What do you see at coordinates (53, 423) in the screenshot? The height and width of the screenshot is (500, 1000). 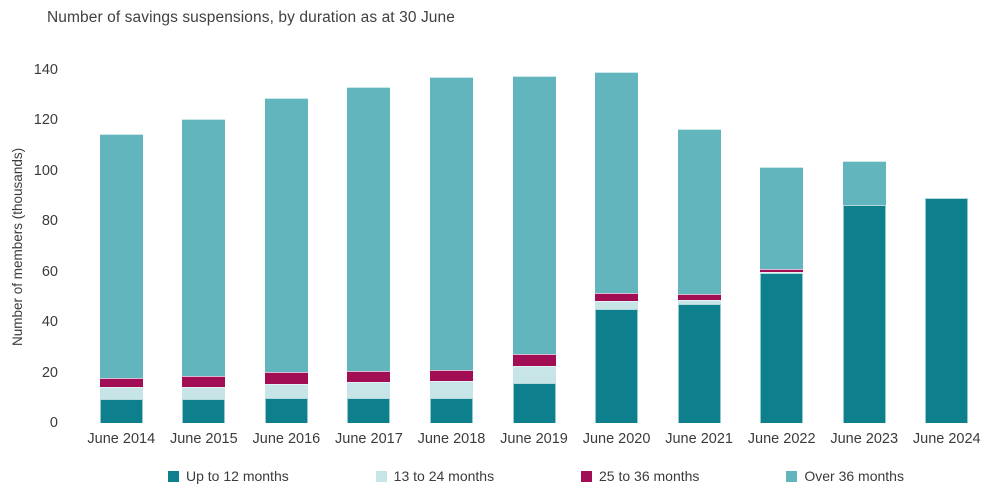 I see `y-tick-label: 0` at bounding box center [53, 423].